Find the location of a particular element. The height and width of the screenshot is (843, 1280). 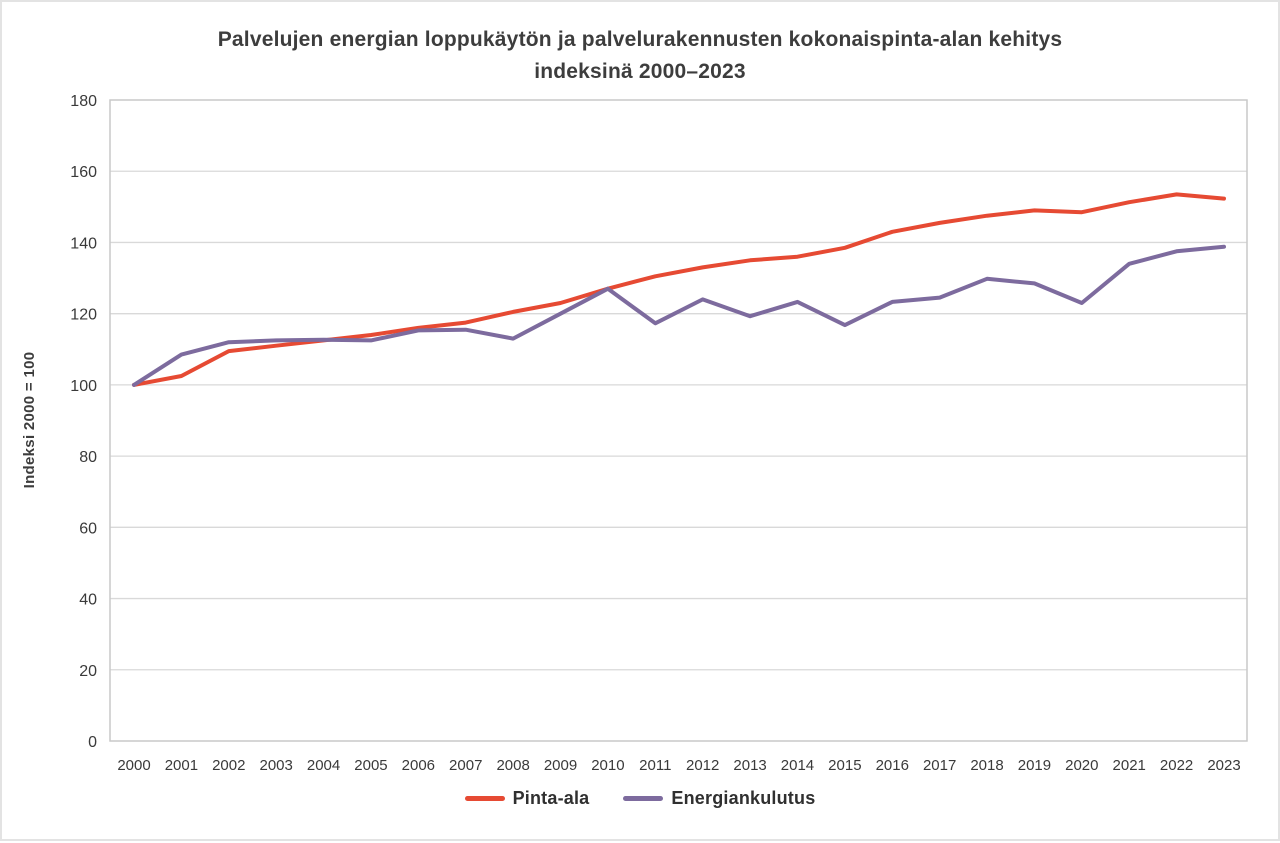

y-tick-label: 80 is located at coordinates (88, 457).